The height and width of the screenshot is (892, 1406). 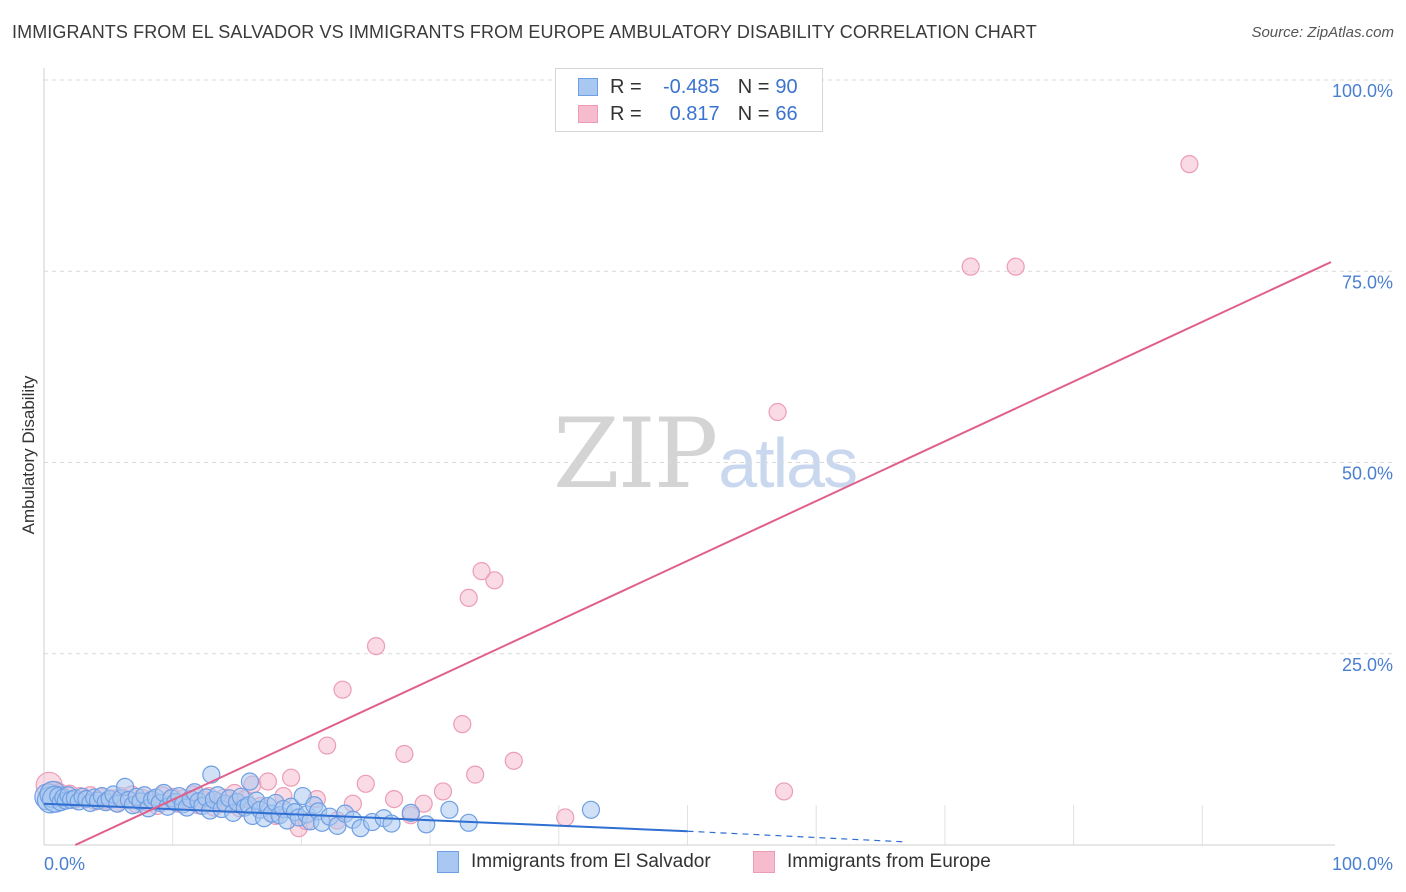 What do you see at coordinates (28, 454) in the screenshot?
I see `y-axis-label: Ambulatory Disability` at bounding box center [28, 454].